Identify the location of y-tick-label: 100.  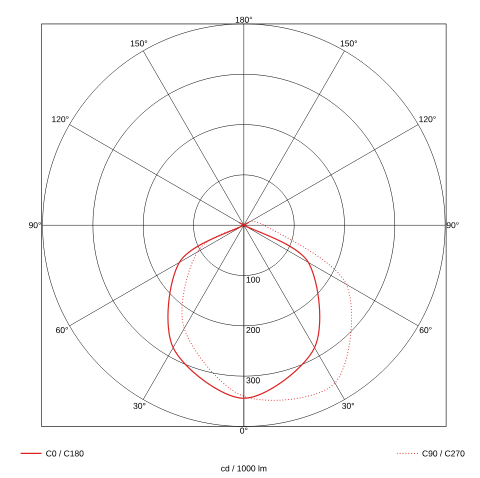
(253, 279).